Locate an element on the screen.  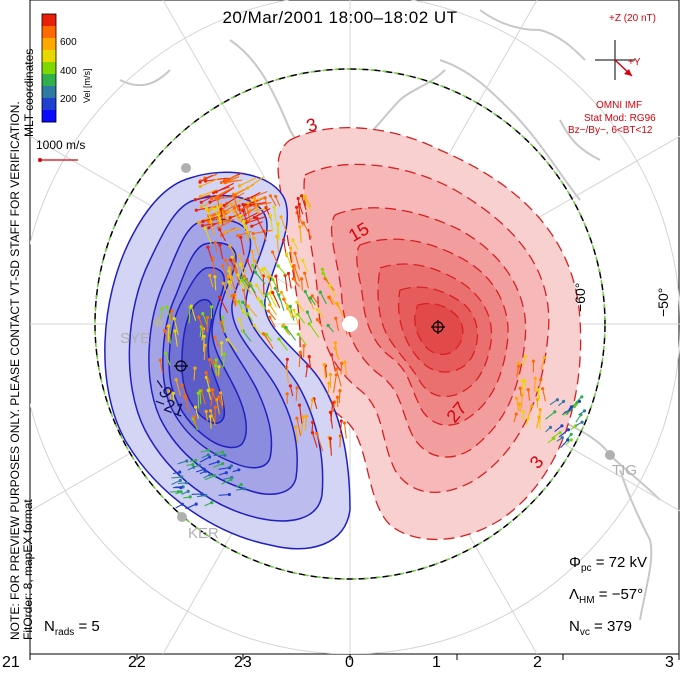
colorbar-tick-200: 200 is located at coordinates (68, 99).